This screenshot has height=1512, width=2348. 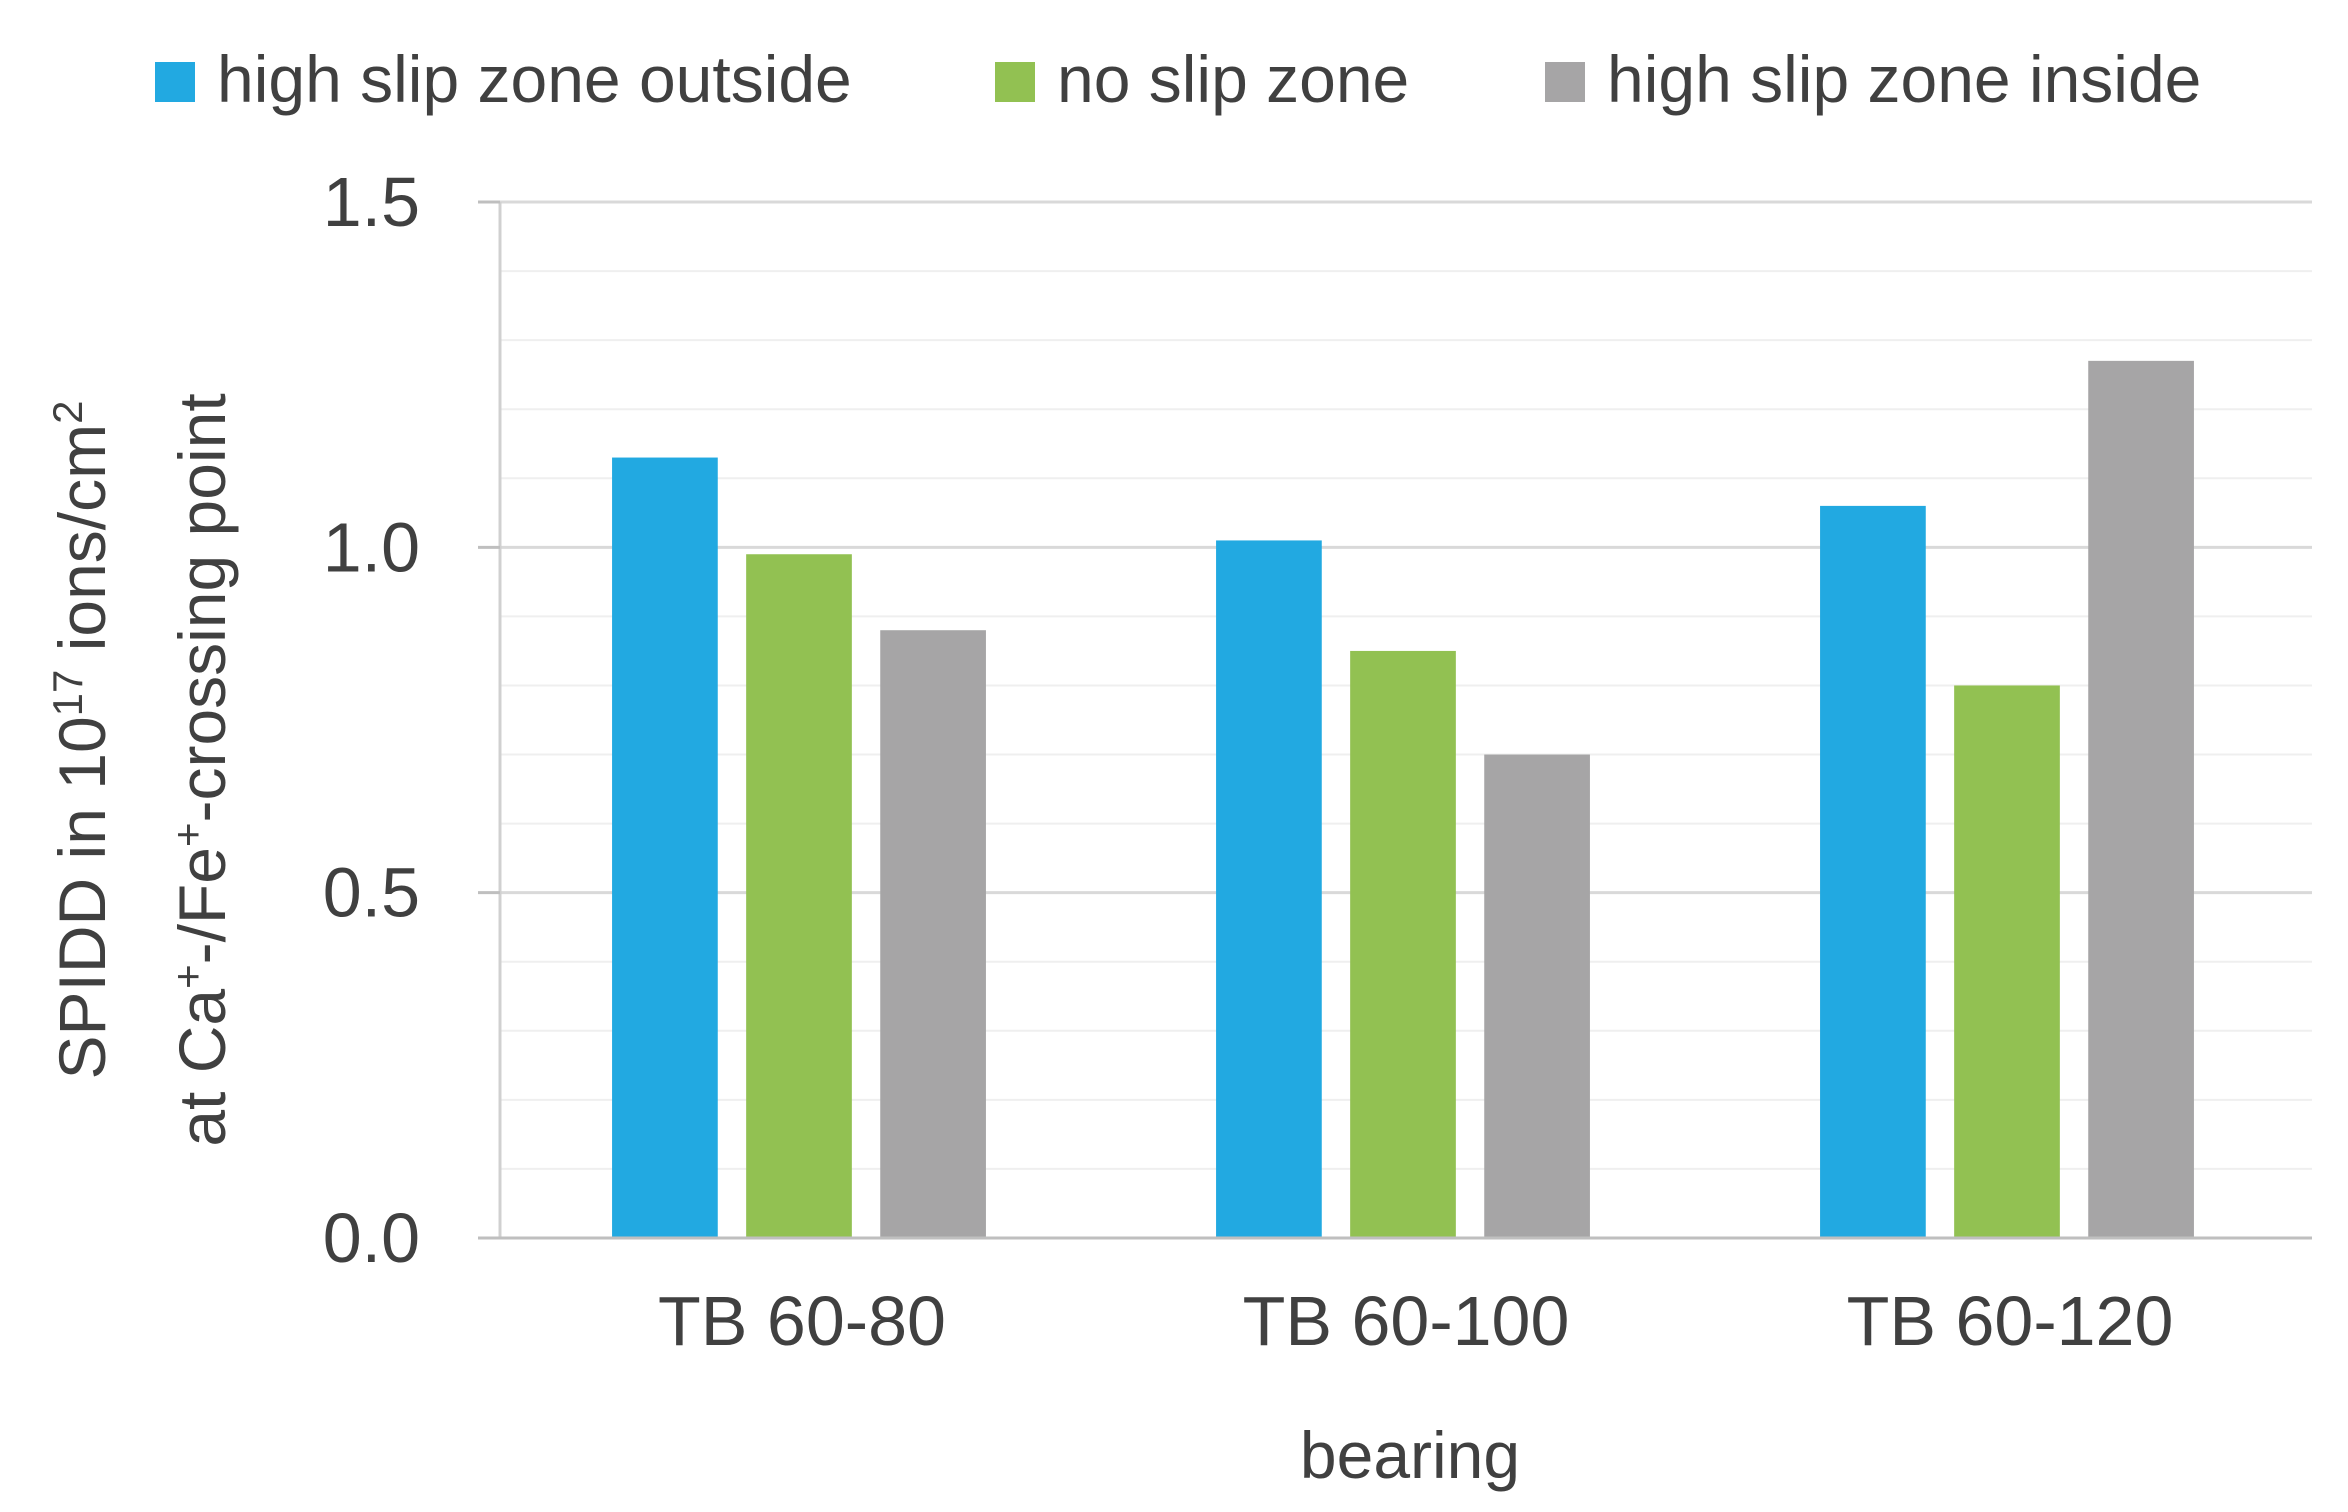 What do you see at coordinates (202, 769) in the screenshot?
I see `y-axis-title-line2: at Ca+-/Fe+-crossing point` at bounding box center [202, 769].